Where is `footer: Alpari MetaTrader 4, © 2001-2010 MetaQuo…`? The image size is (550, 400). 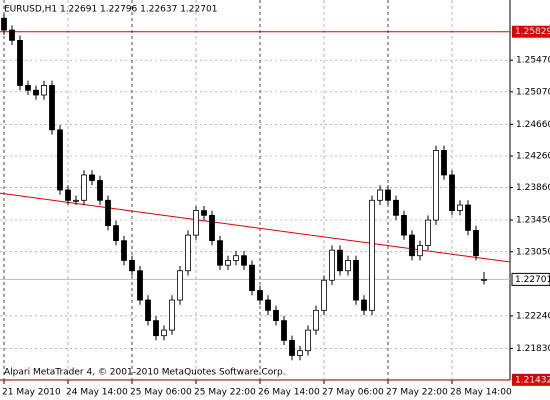 footer: Alpari MetaTrader 4, © 2001-2010 MetaQuo… is located at coordinates (145, 373).